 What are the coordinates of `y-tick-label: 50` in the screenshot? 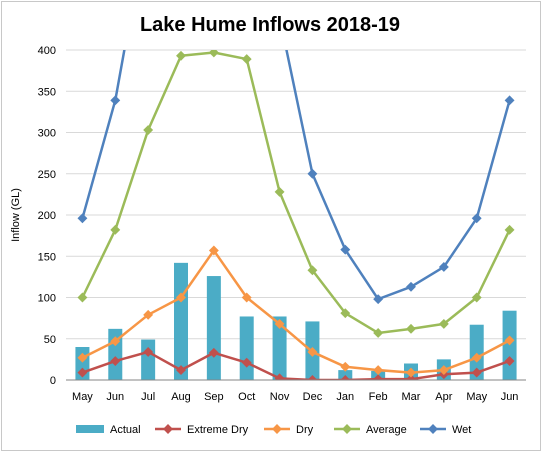 It's located at (50, 340).